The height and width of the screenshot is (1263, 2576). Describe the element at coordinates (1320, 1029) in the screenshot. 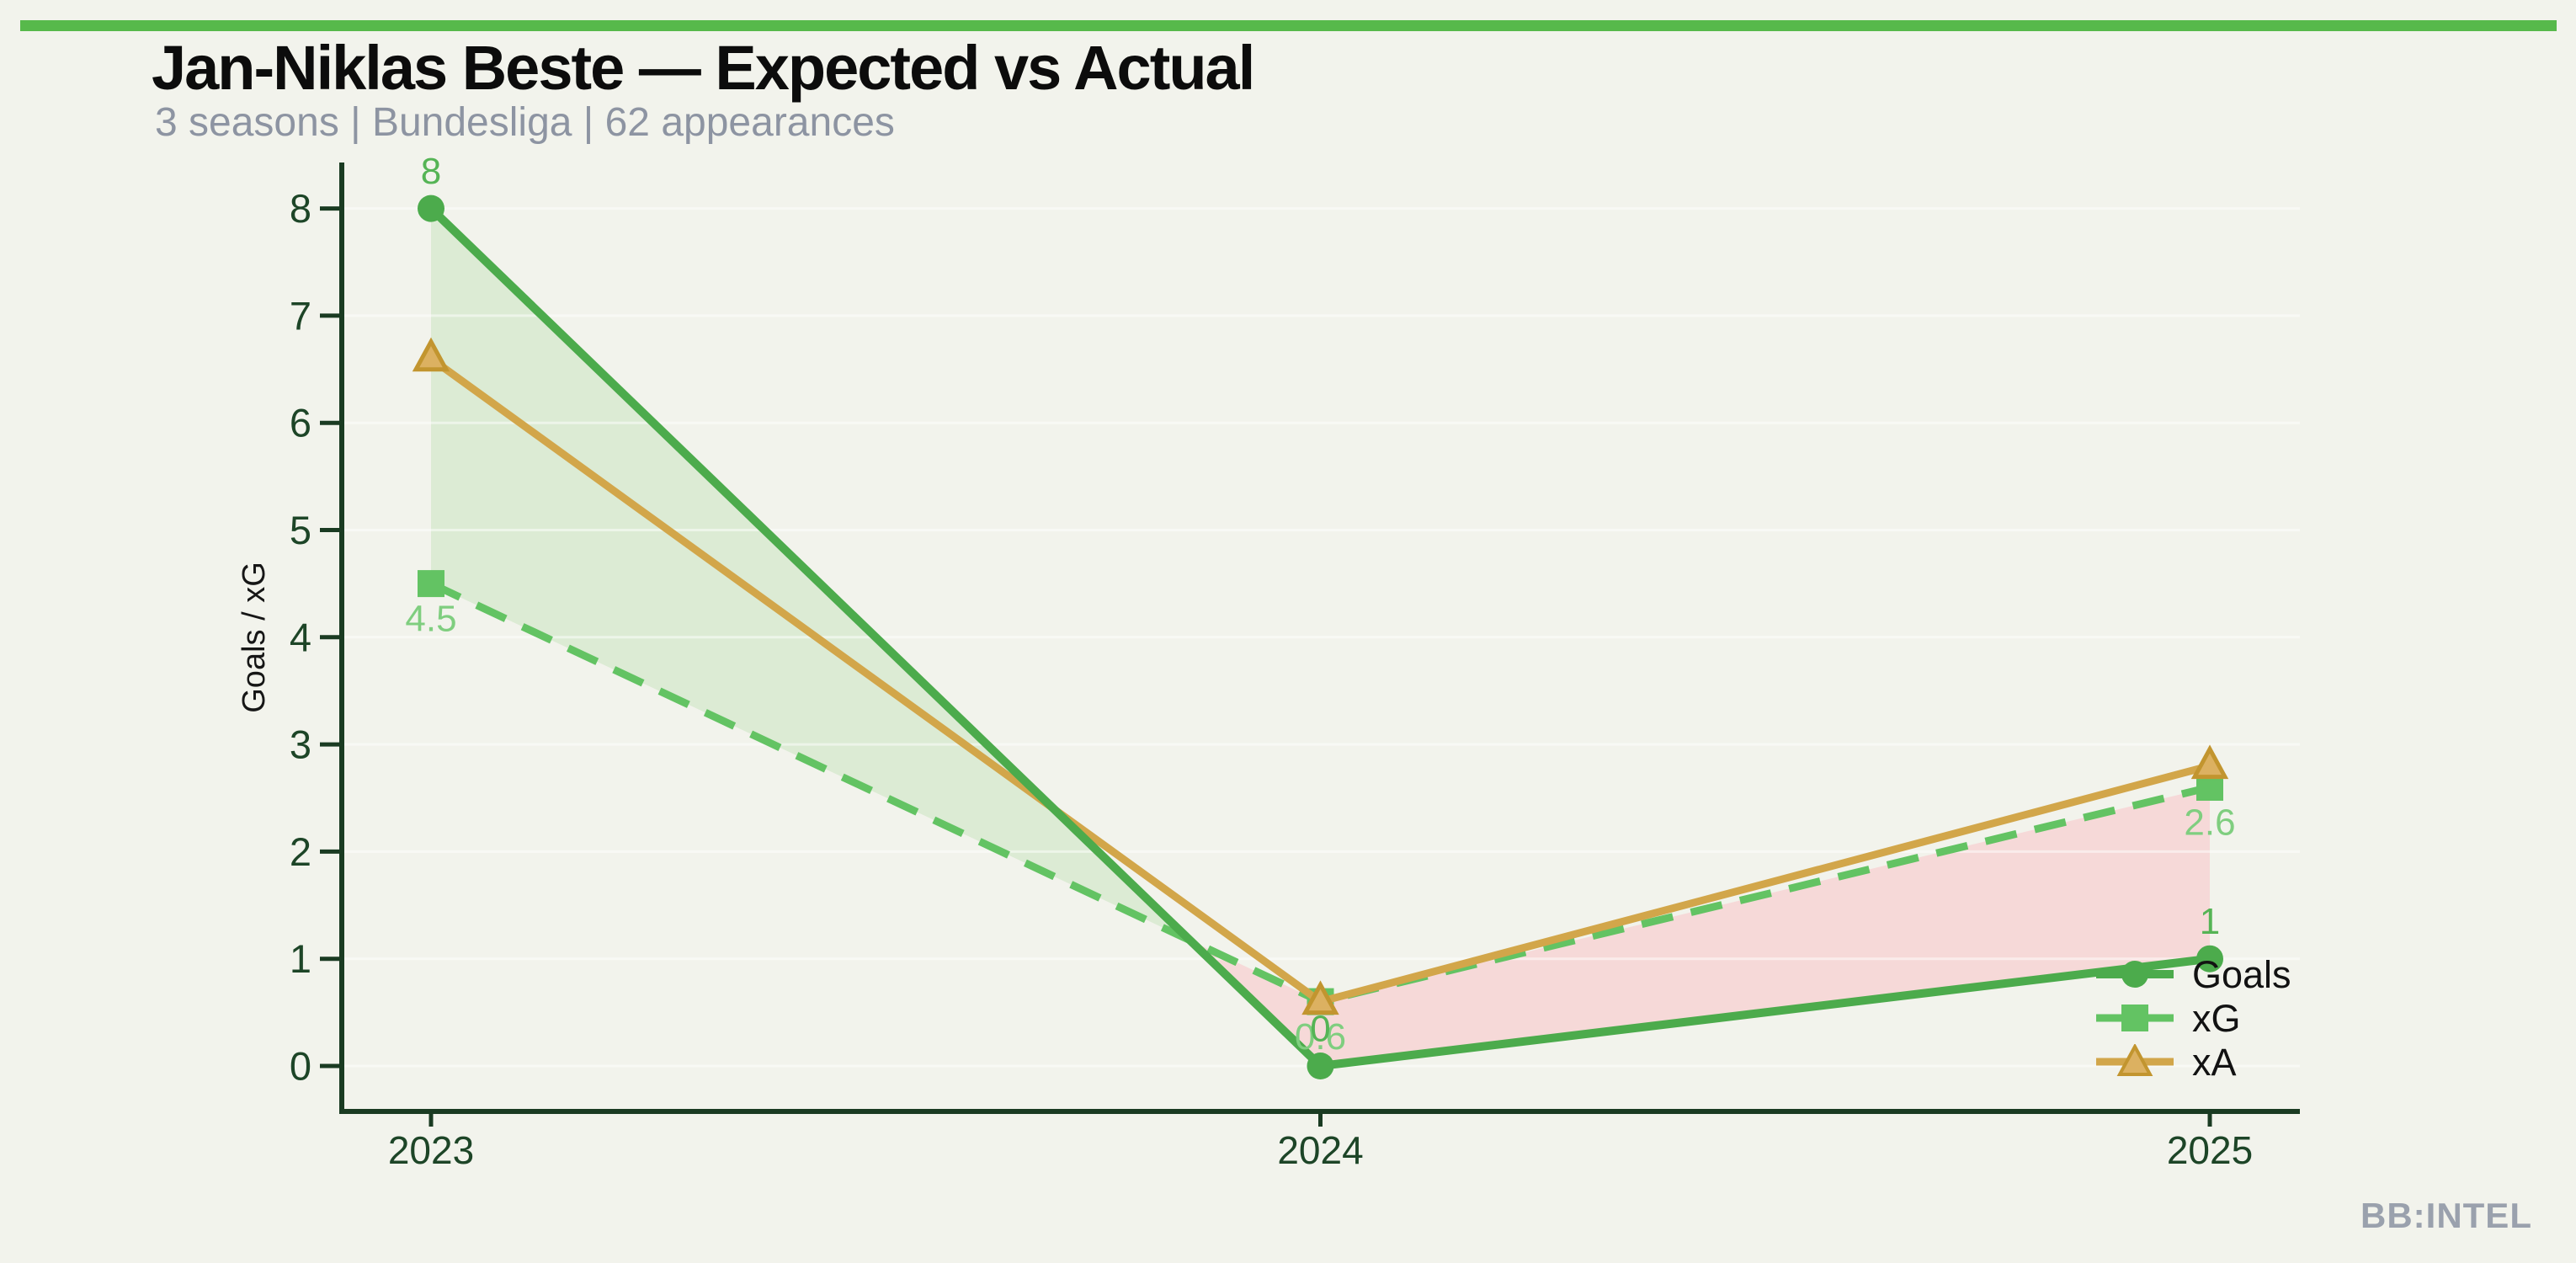

I see `goals-value-label: 0` at that location.